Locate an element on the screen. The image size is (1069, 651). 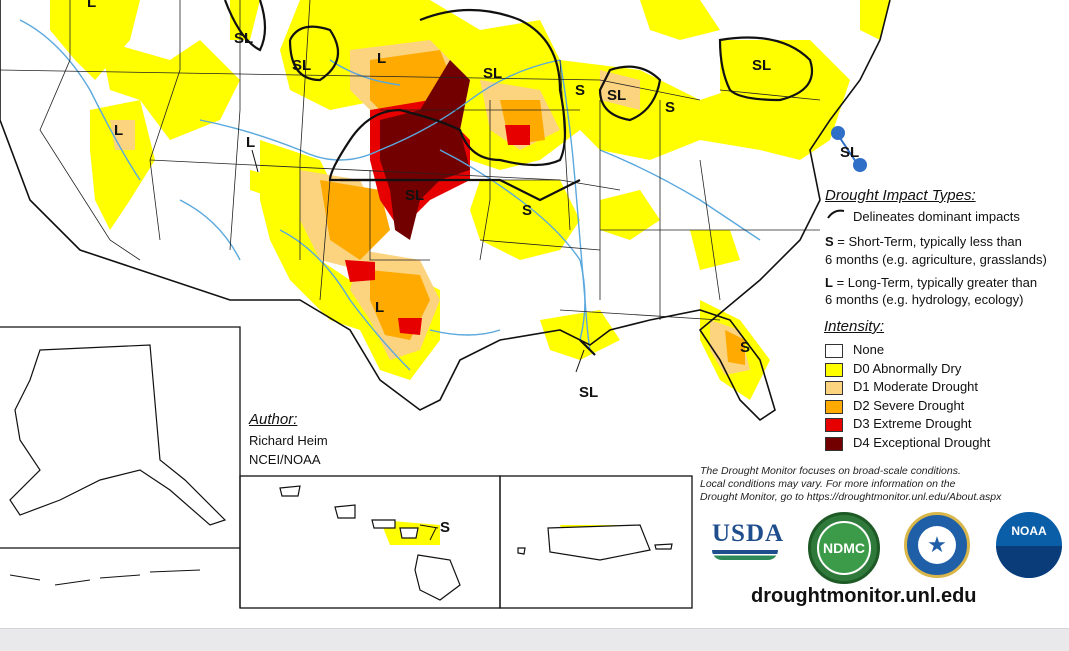
long-term-line1: L = Long-Term, typically greater than is located at coordinates (931, 282).